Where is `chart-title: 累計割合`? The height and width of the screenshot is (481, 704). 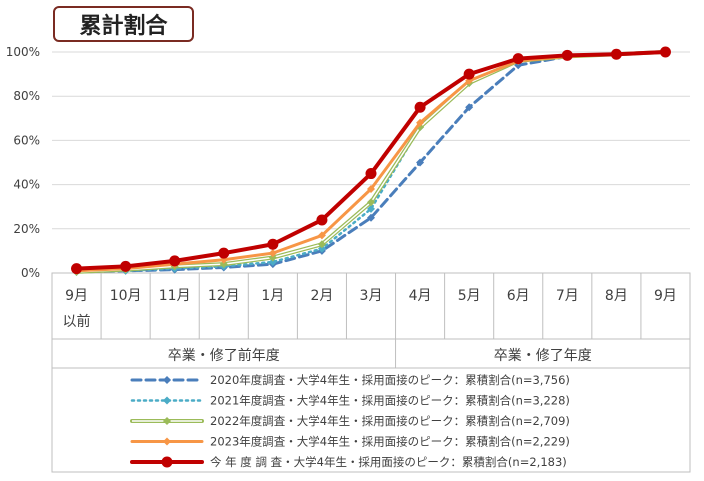 chart-title: 累計割合 is located at coordinates (123, 24).